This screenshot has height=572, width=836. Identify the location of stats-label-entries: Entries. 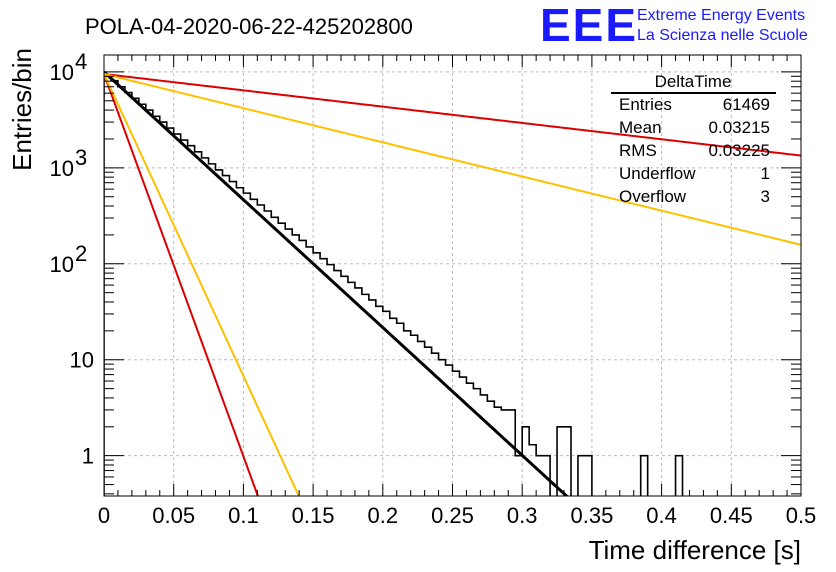
(645, 104).